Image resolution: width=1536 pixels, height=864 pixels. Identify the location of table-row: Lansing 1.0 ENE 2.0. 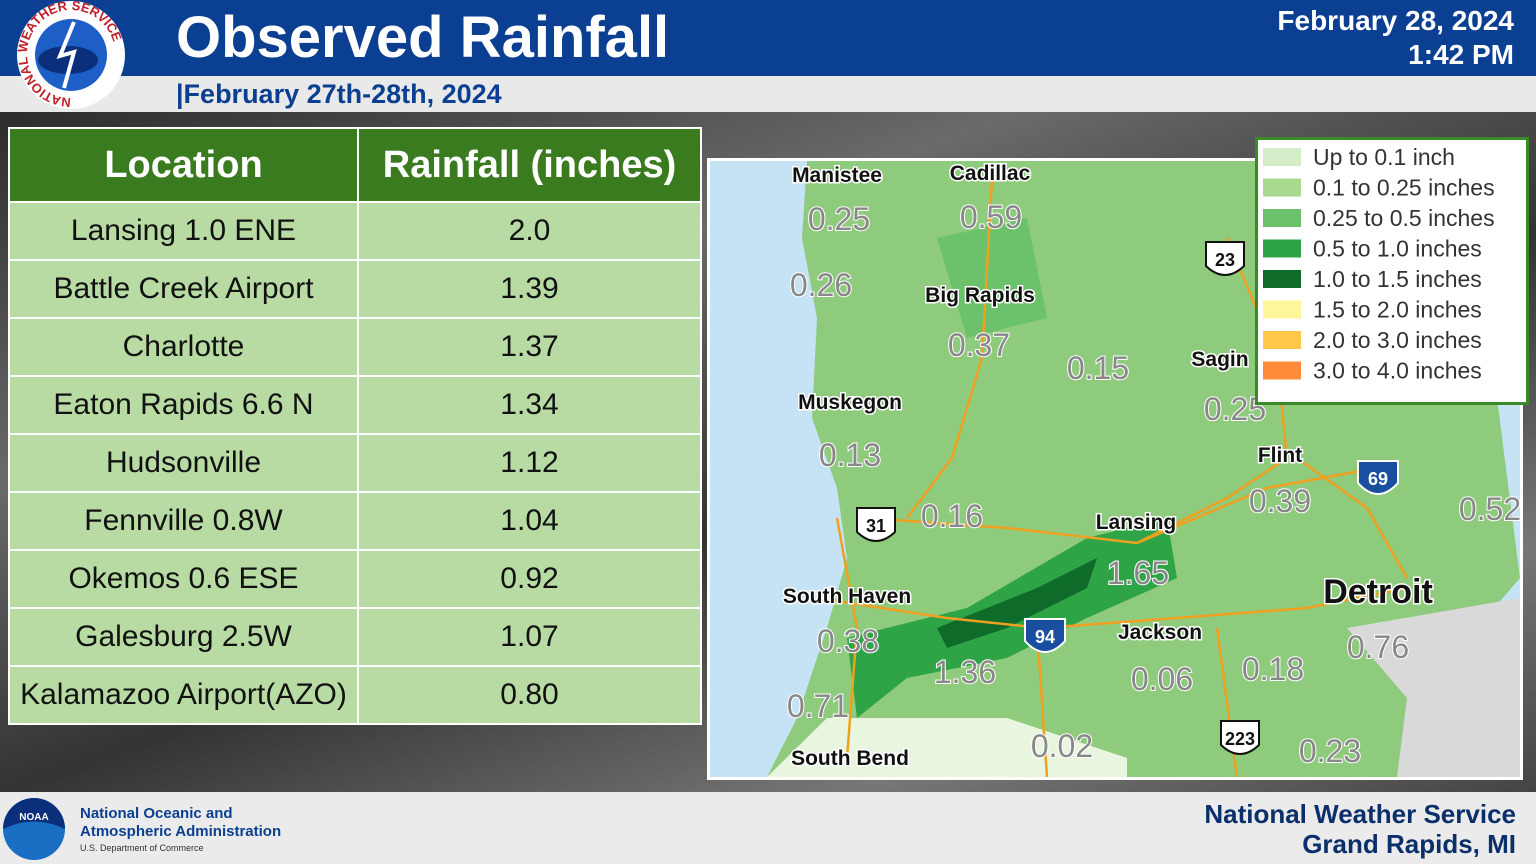
(355, 231).